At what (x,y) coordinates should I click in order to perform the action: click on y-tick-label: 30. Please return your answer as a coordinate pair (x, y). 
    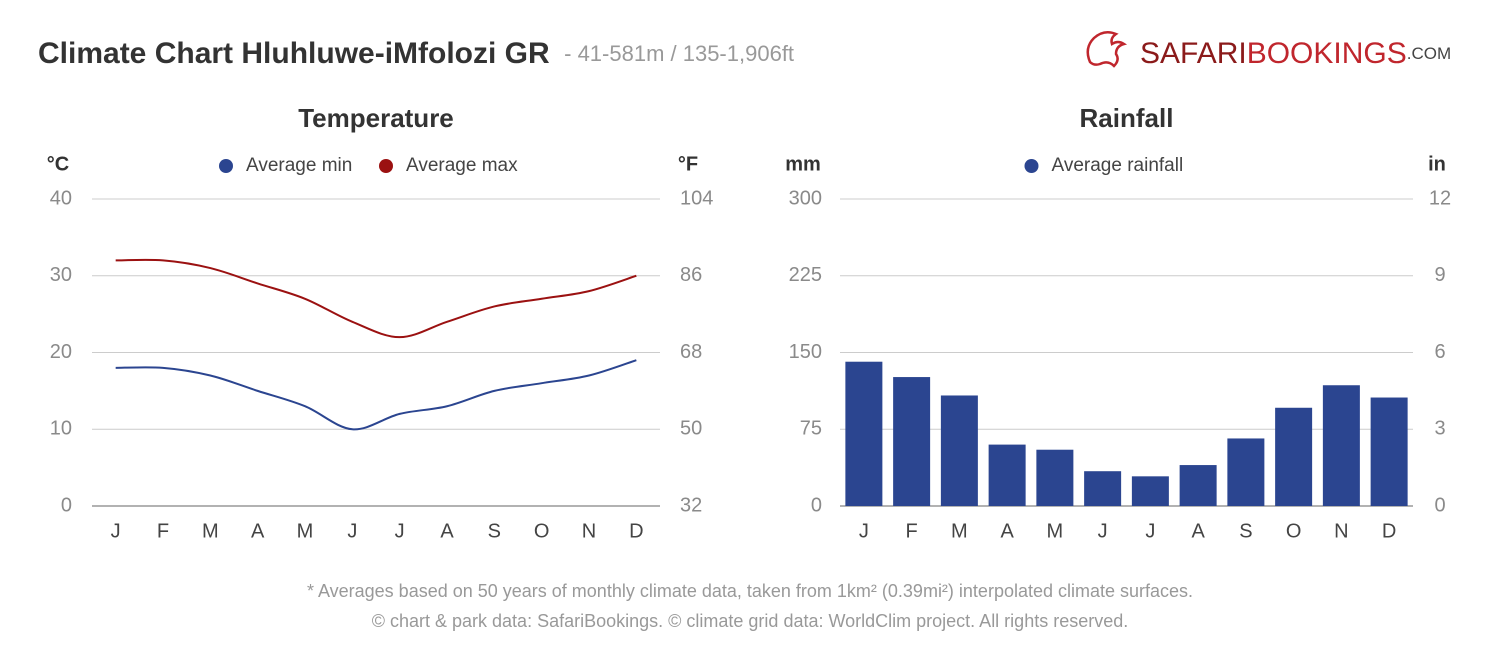
    Looking at the image, I should click on (61, 275).